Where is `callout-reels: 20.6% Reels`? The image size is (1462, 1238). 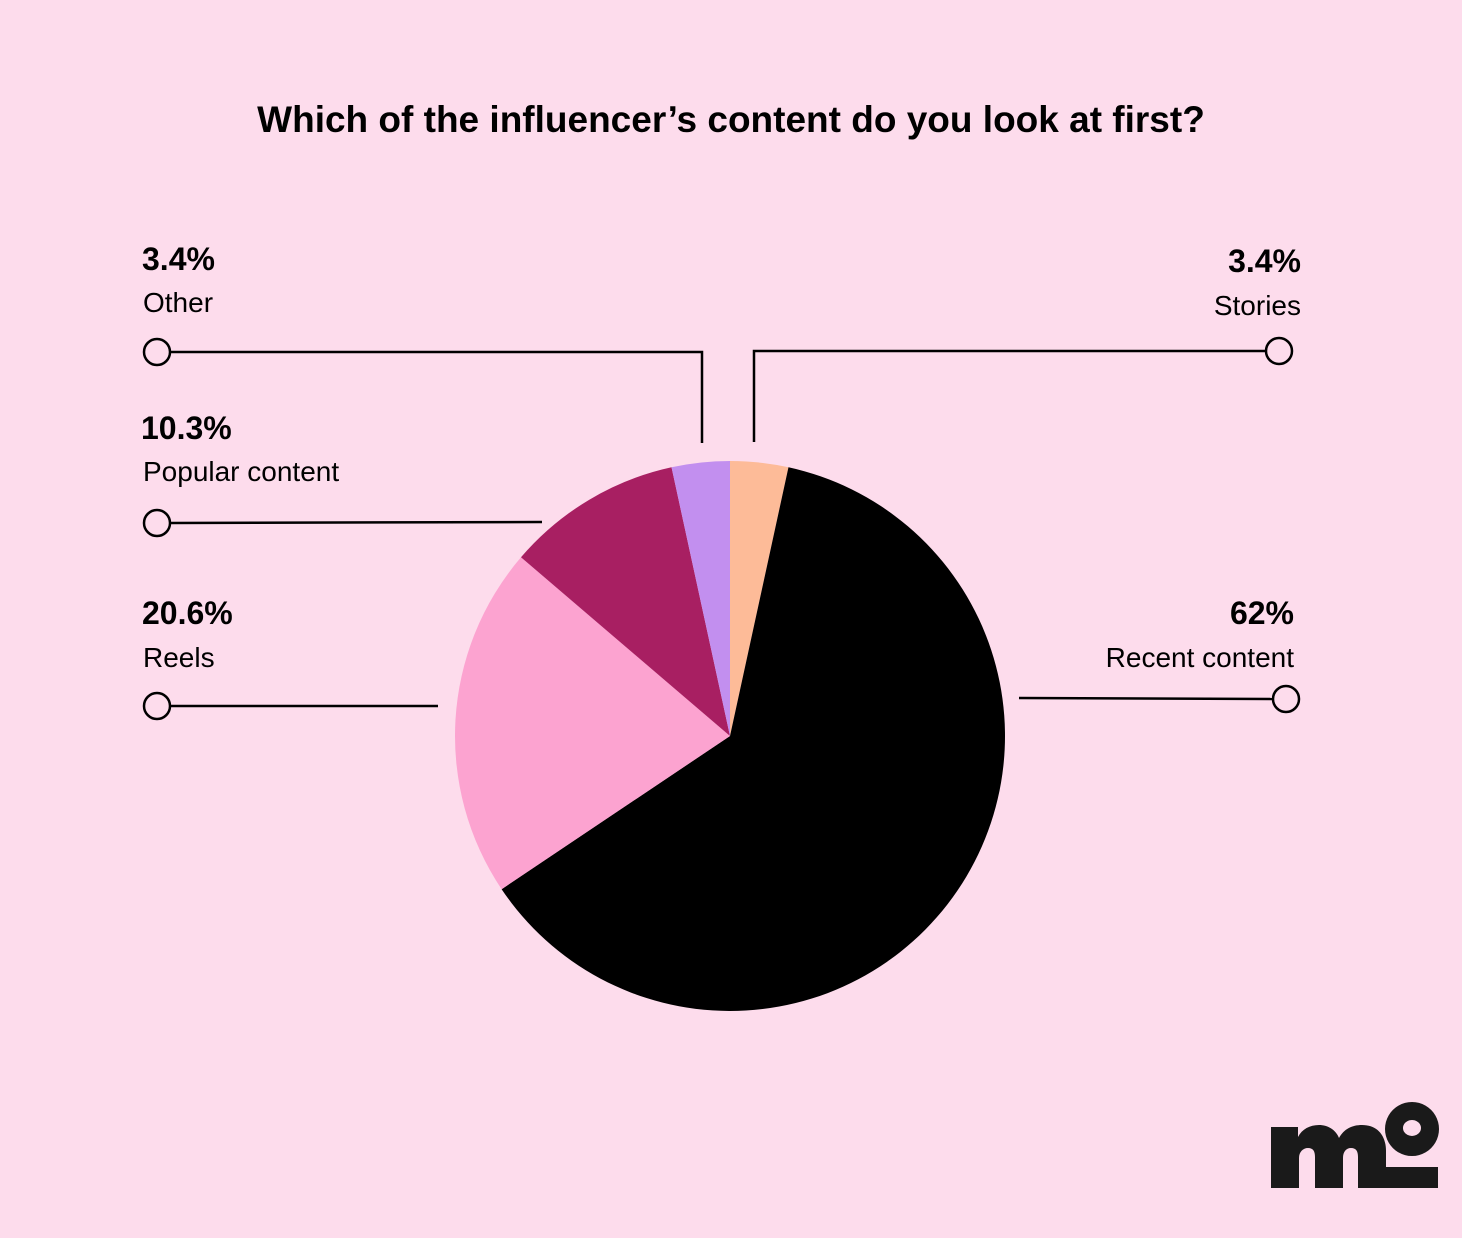 callout-reels: 20.6% Reels is located at coordinates (290, 658).